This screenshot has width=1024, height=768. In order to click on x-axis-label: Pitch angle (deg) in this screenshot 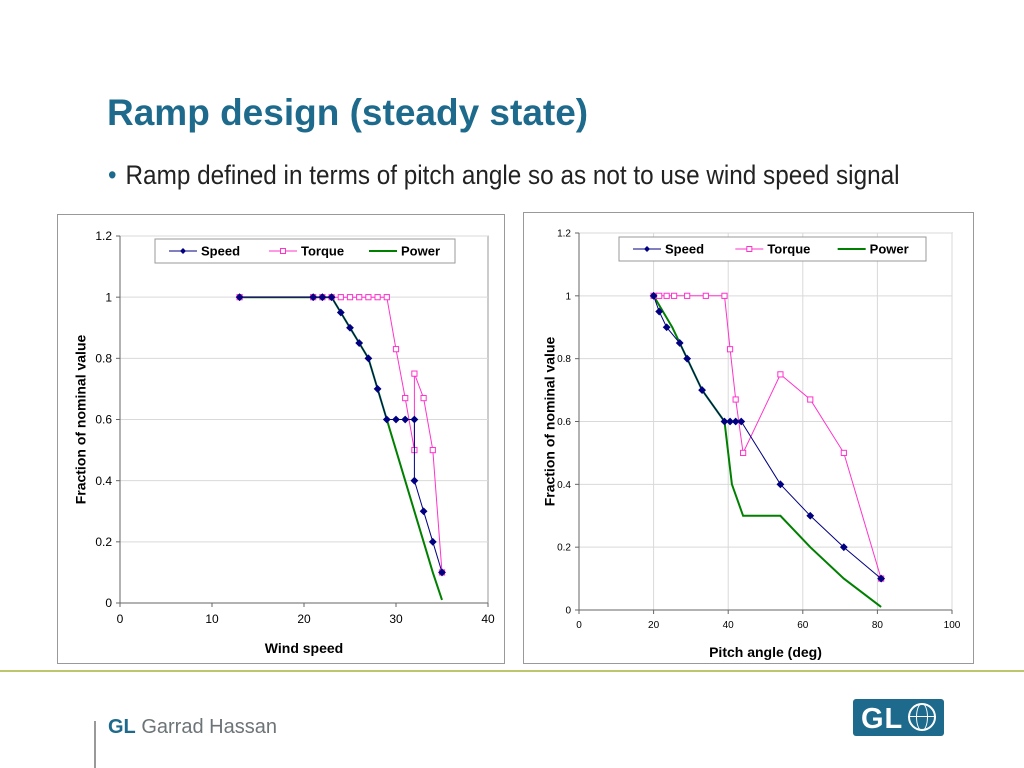, I will do `click(765, 652)`.